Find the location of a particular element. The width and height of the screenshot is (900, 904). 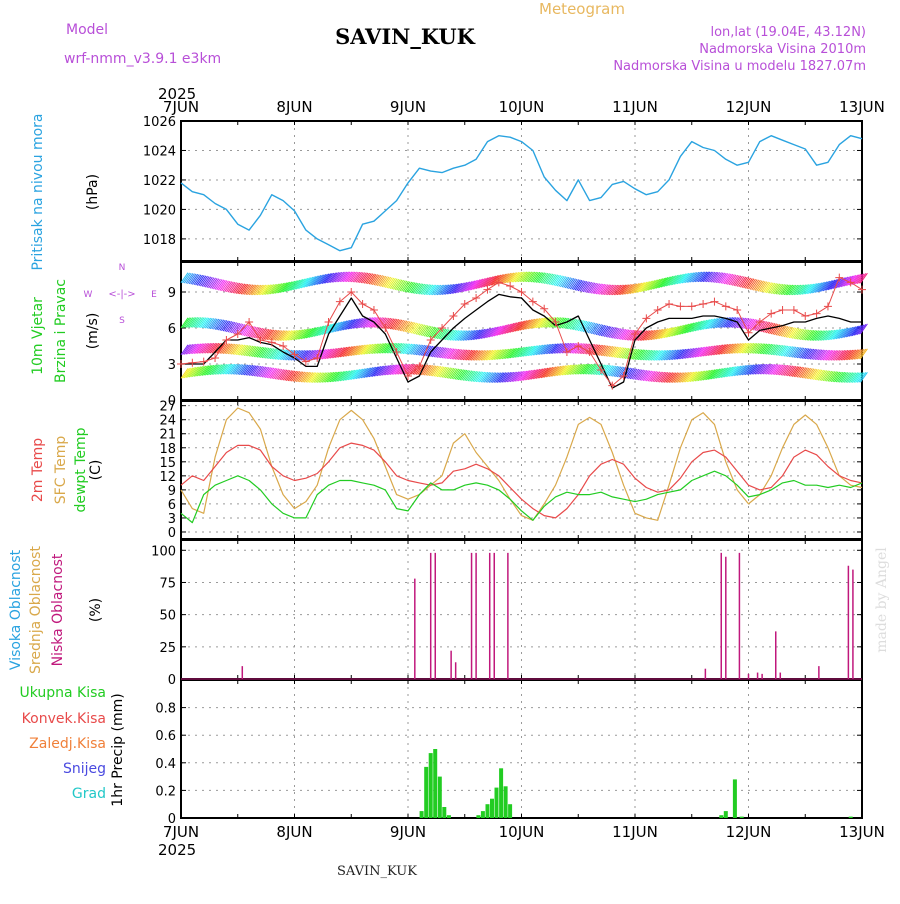

y-tick-label: 0.6 is located at coordinates (165, 736).